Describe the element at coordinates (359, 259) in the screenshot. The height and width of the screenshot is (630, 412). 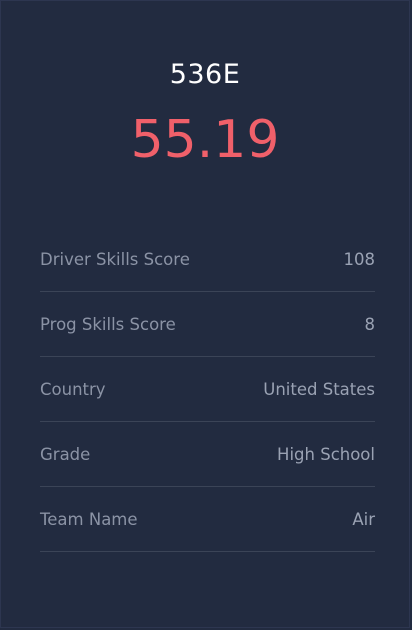
I see `stat-value: 108` at that location.